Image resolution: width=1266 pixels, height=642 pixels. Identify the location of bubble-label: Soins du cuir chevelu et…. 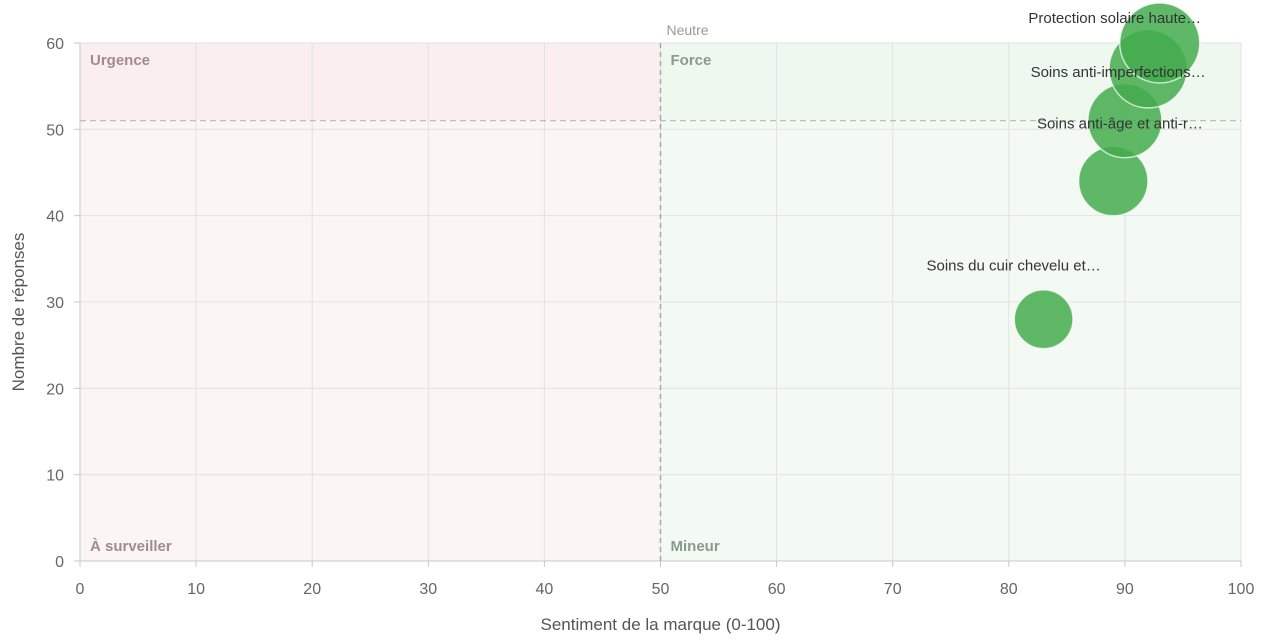
(1013, 265).